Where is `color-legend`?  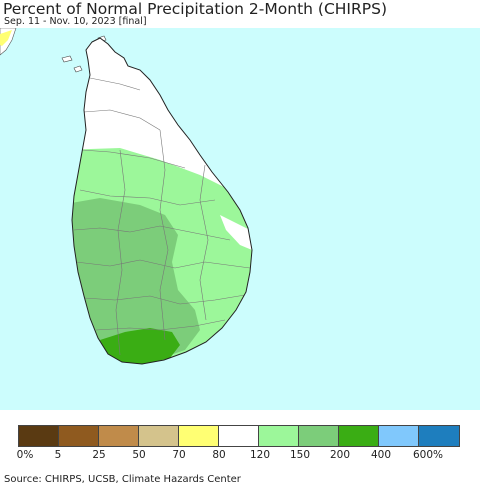 color-legend is located at coordinates (239, 436).